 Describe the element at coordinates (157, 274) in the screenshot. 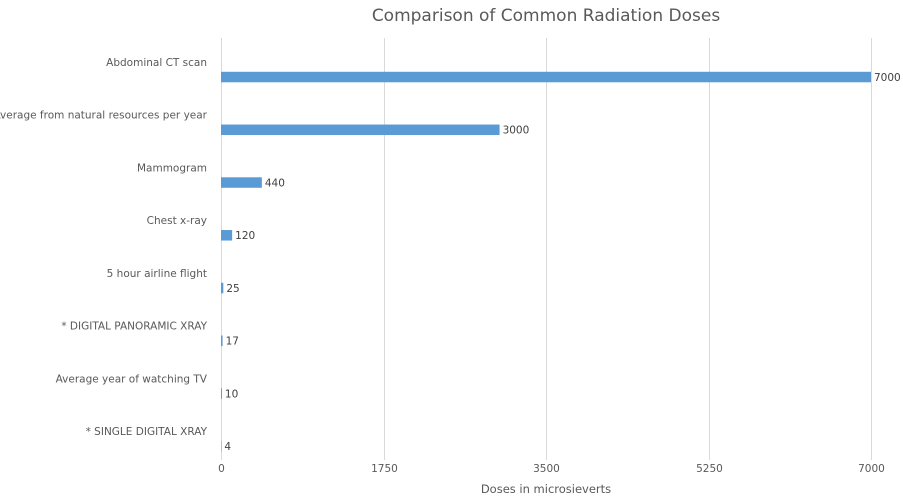

I see `category-label: 5 hour airline flight` at that location.